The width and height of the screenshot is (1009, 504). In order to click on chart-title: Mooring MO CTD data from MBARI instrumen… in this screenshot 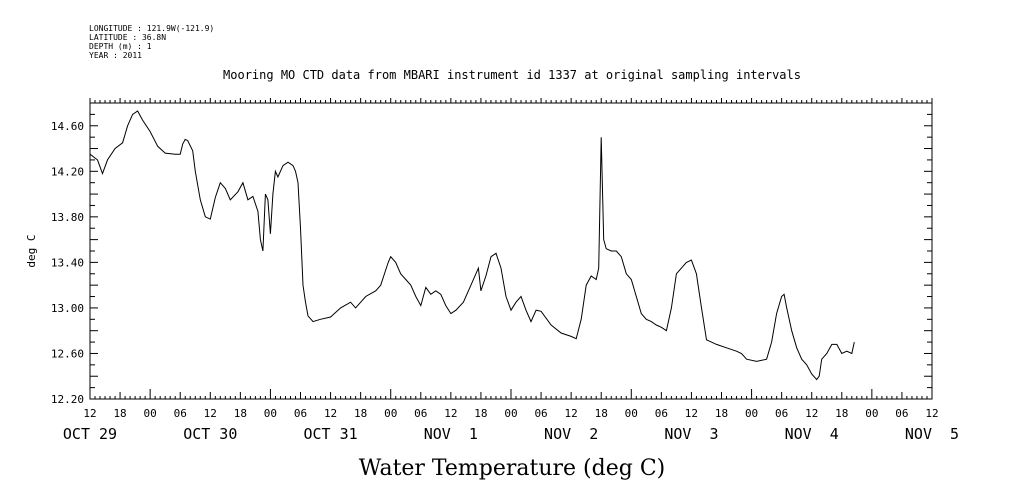, I will do `click(512, 75)`.